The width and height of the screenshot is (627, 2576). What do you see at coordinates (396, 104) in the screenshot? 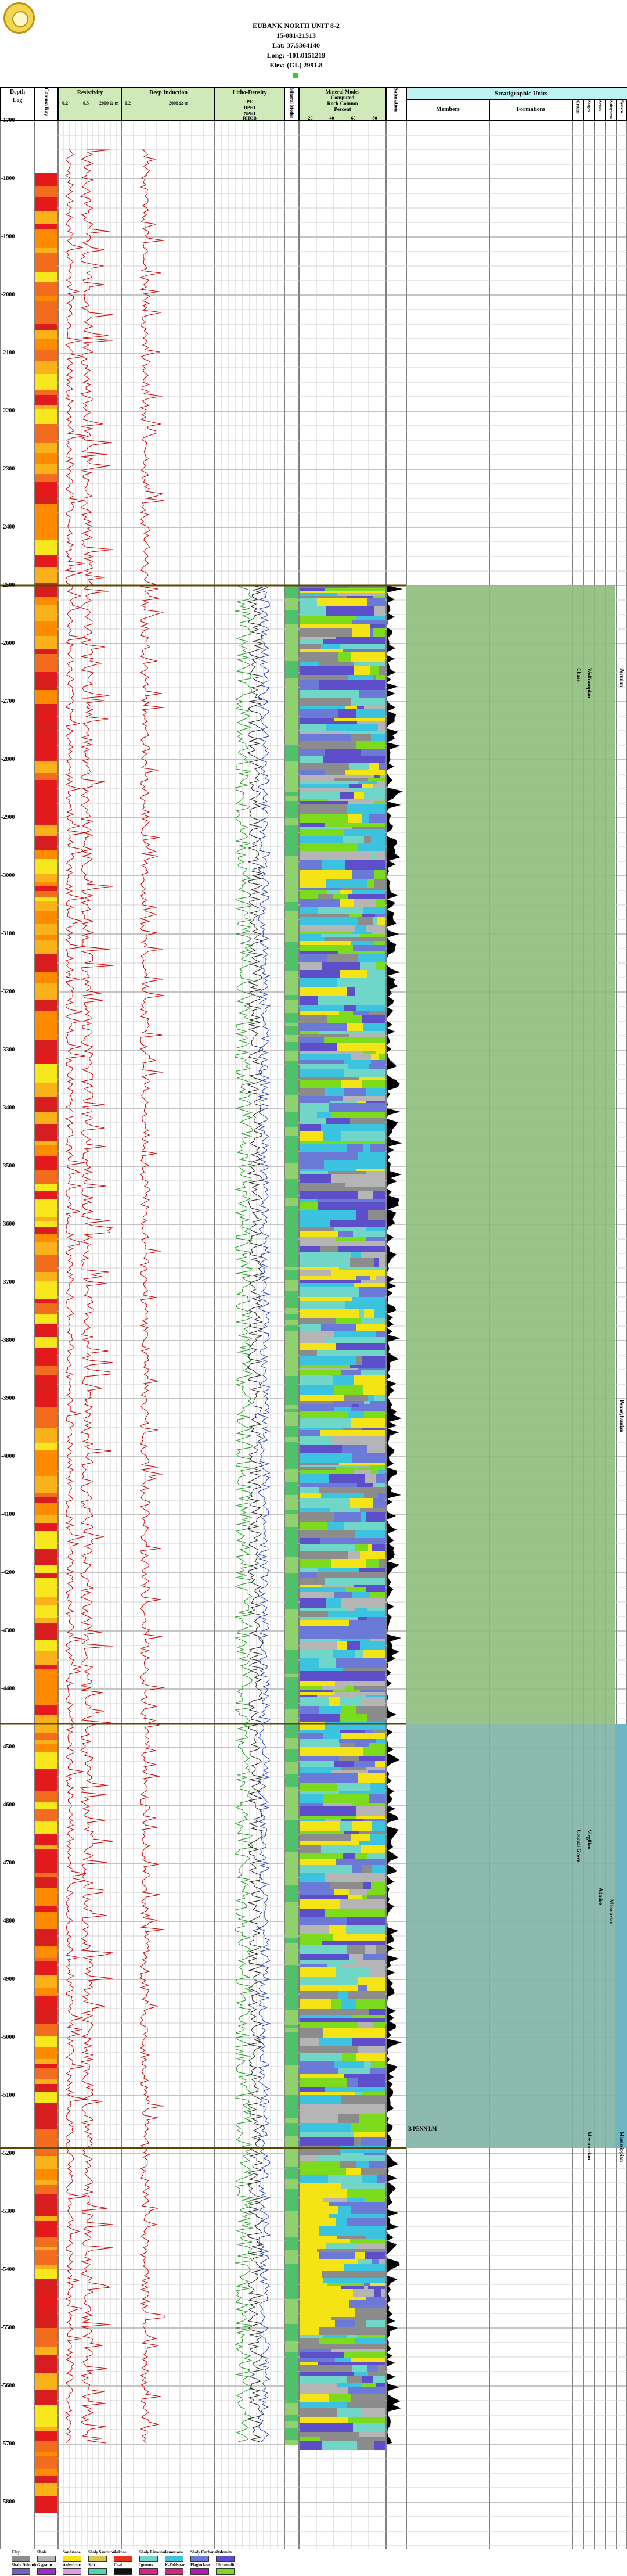
I see `saturation-header: Saturation` at bounding box center [396, 104].